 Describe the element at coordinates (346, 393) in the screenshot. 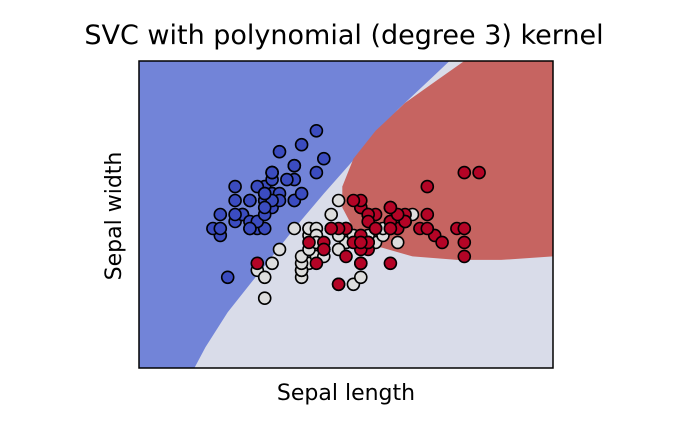

I see `x-axis-label: Sepal length` at that location.